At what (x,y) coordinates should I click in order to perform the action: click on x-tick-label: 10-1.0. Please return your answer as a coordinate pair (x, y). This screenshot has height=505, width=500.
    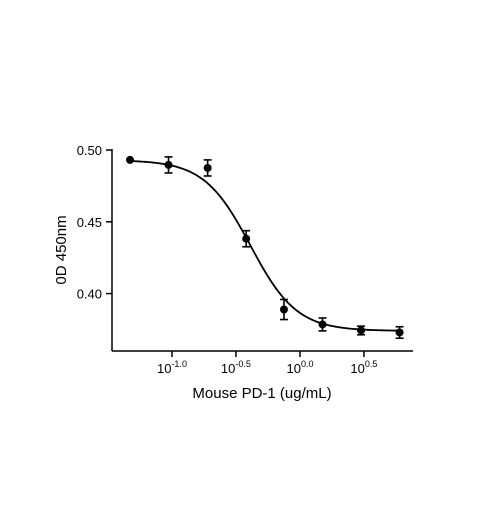
    Looking at the image, I should click on (172, 367).